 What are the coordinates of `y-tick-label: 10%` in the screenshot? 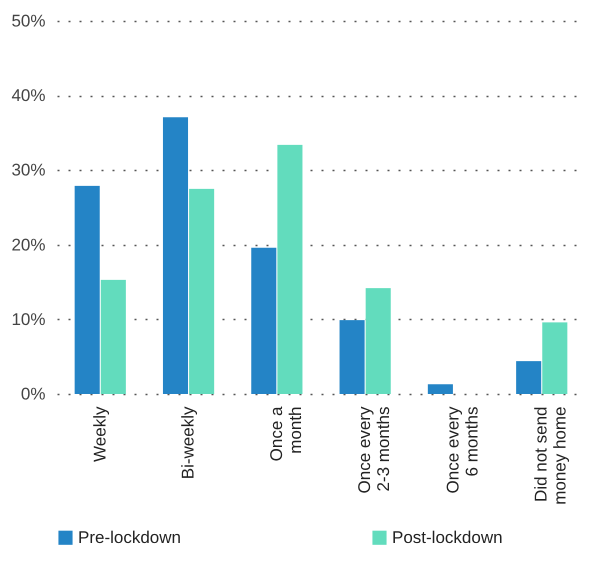 It's located at (28, 319).